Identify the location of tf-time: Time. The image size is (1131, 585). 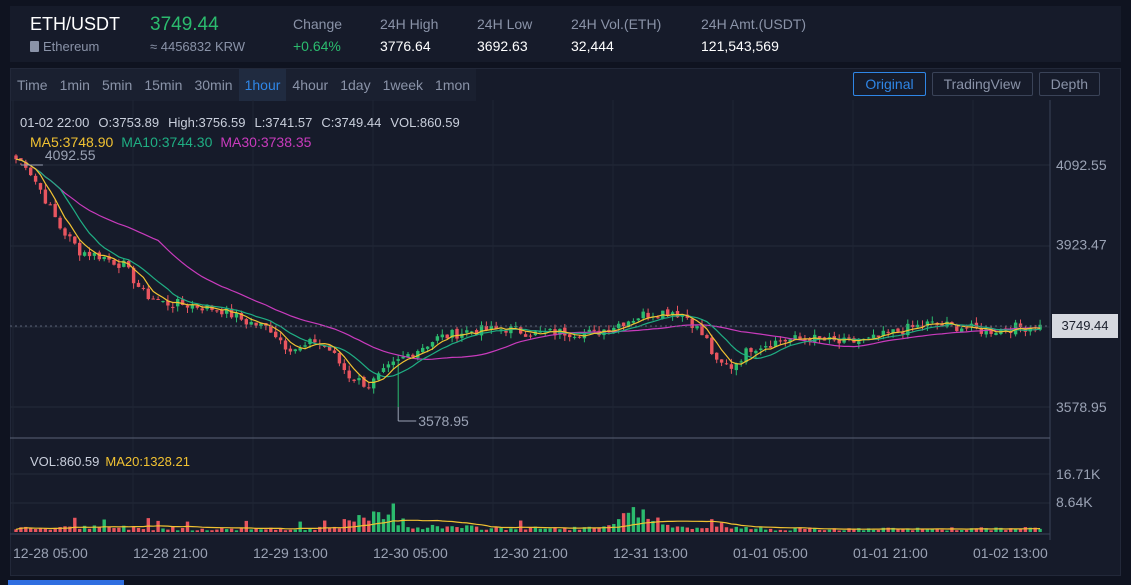
(32, 85).